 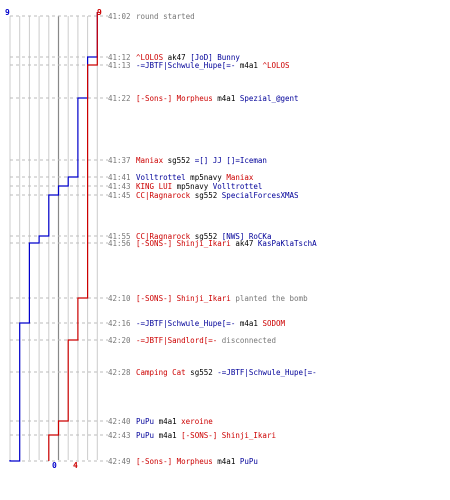 I want to click on event-text-part: round started, so click(x=165, y=16).